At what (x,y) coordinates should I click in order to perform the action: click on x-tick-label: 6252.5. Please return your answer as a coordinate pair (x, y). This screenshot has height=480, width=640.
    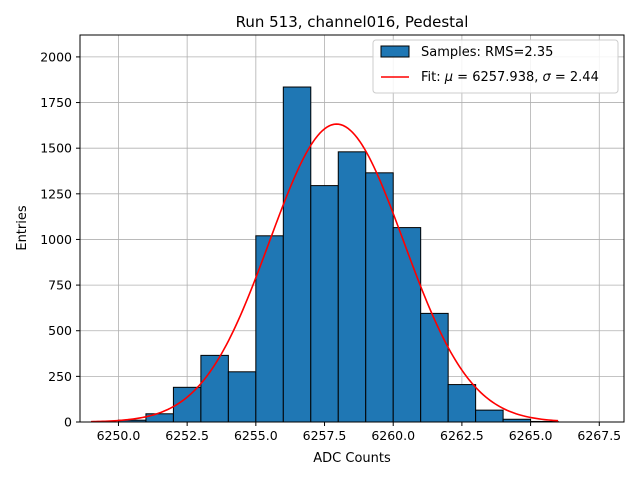
    Looking at the image, I should click on (187, 435).